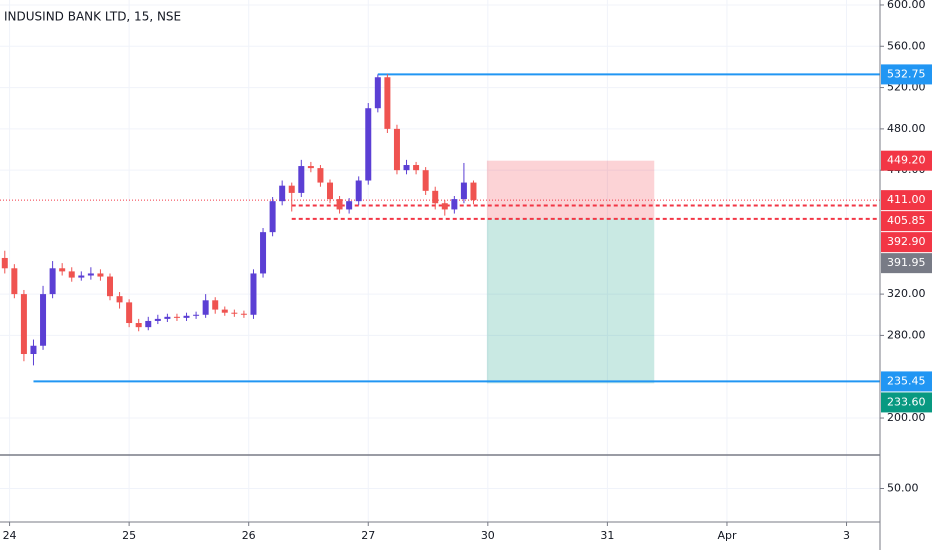 The width and height of the screenshot is (932, 550). What do you see at coordinates (846, 535) in the screenshot?
I see `x-tick-label: 3` at bounding box center [846, 535].